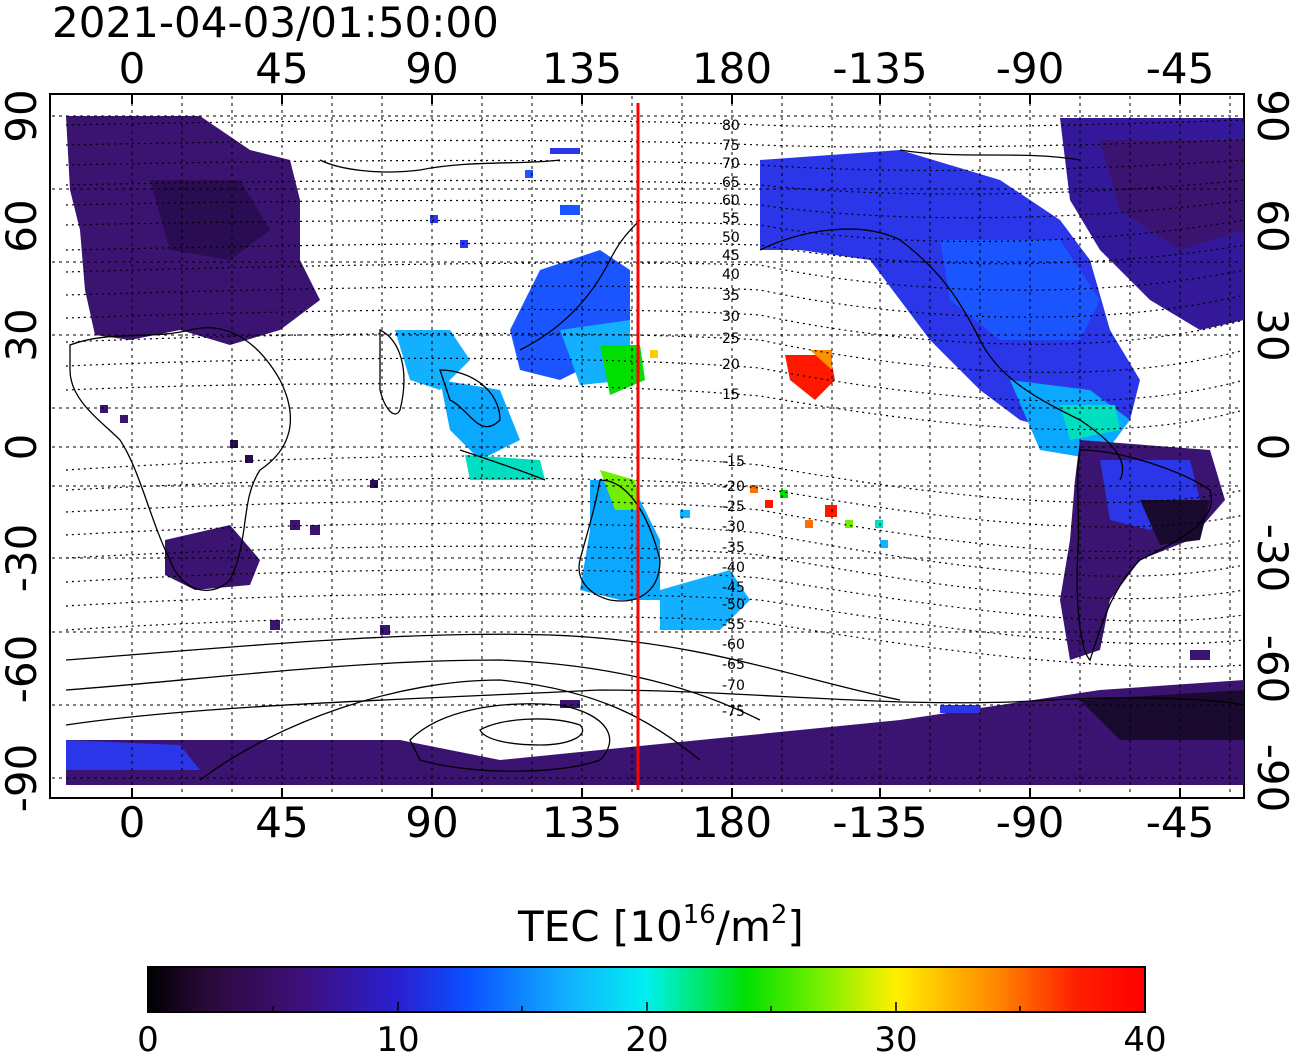  Describe the element at coordinates (733, 588) in the screenshot. I see `contour-label: -45` at that location.